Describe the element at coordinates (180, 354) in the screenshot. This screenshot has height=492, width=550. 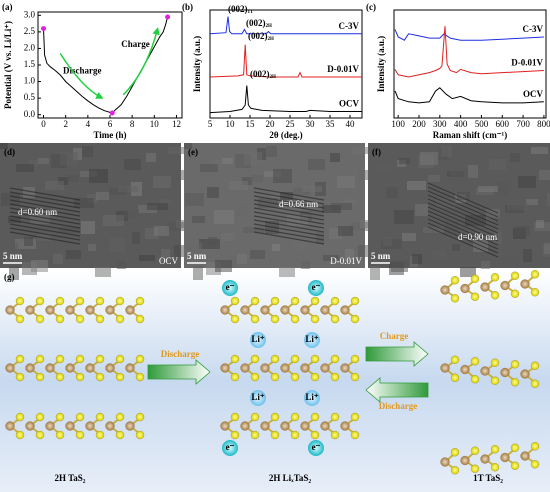
I see `process-label: Discharge` at that location.